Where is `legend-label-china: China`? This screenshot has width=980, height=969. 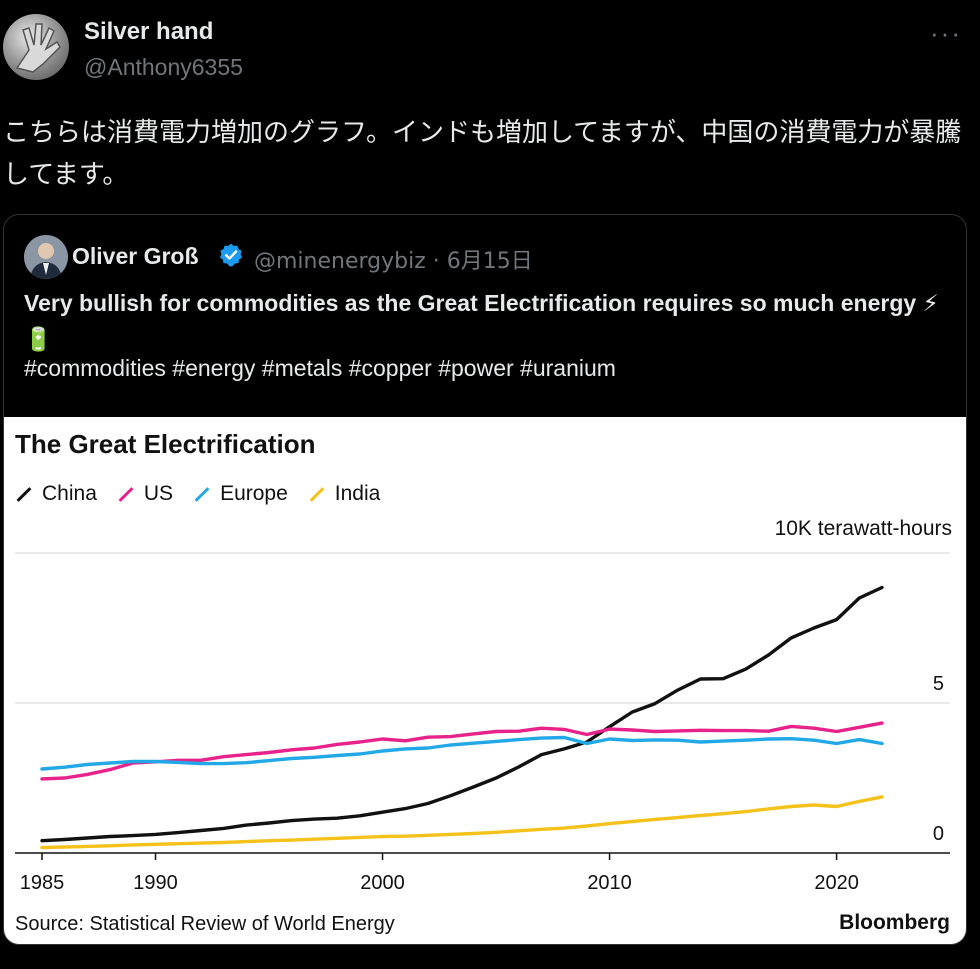 legend-label-china: China is located at coordinates (69, 493).